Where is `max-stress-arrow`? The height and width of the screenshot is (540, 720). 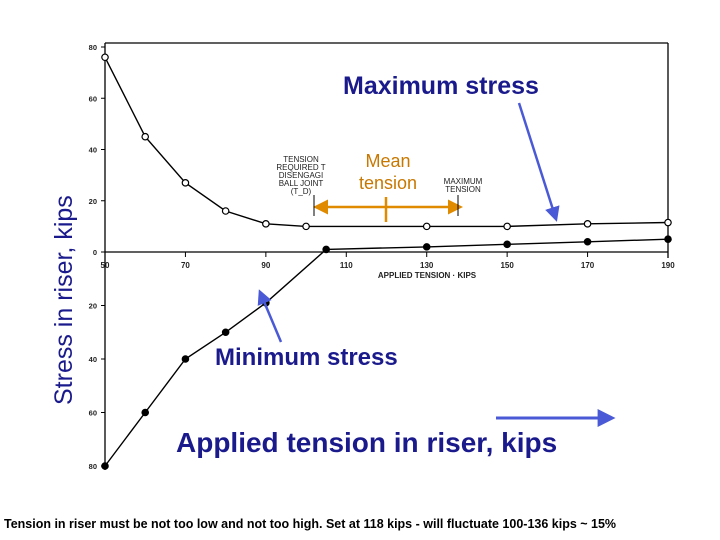
max-stress-arrow is located at coordinates (538, 162).